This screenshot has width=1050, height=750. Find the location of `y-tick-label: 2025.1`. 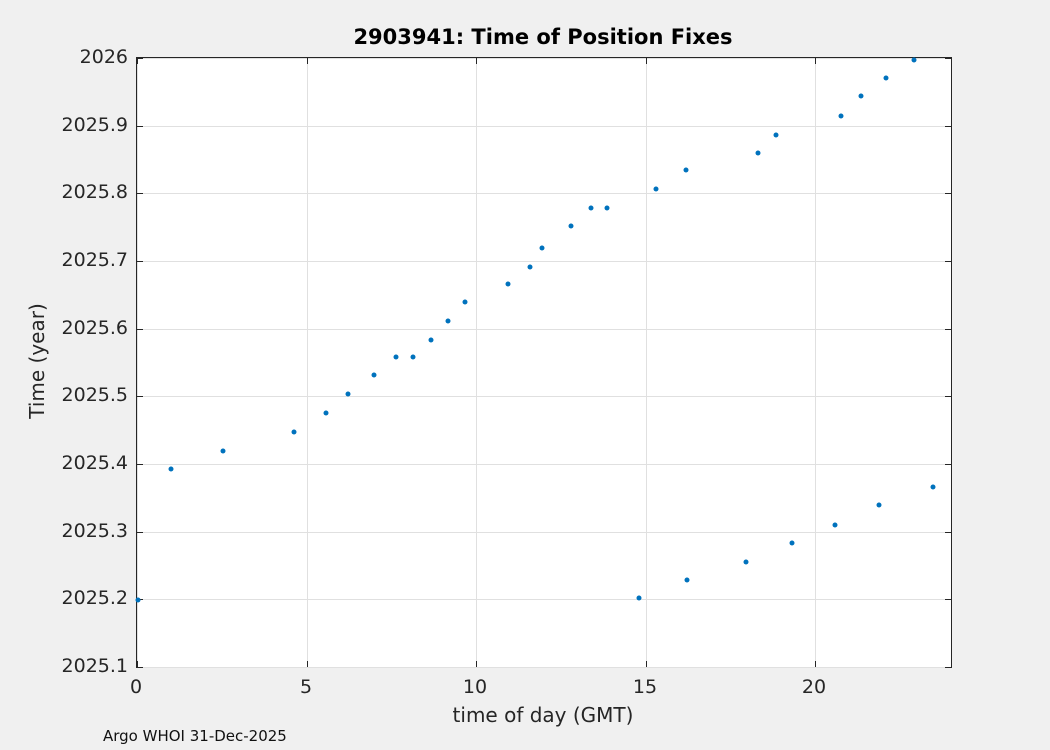

y-tick-label: 2025.1 is located at coordinates (94, 666).